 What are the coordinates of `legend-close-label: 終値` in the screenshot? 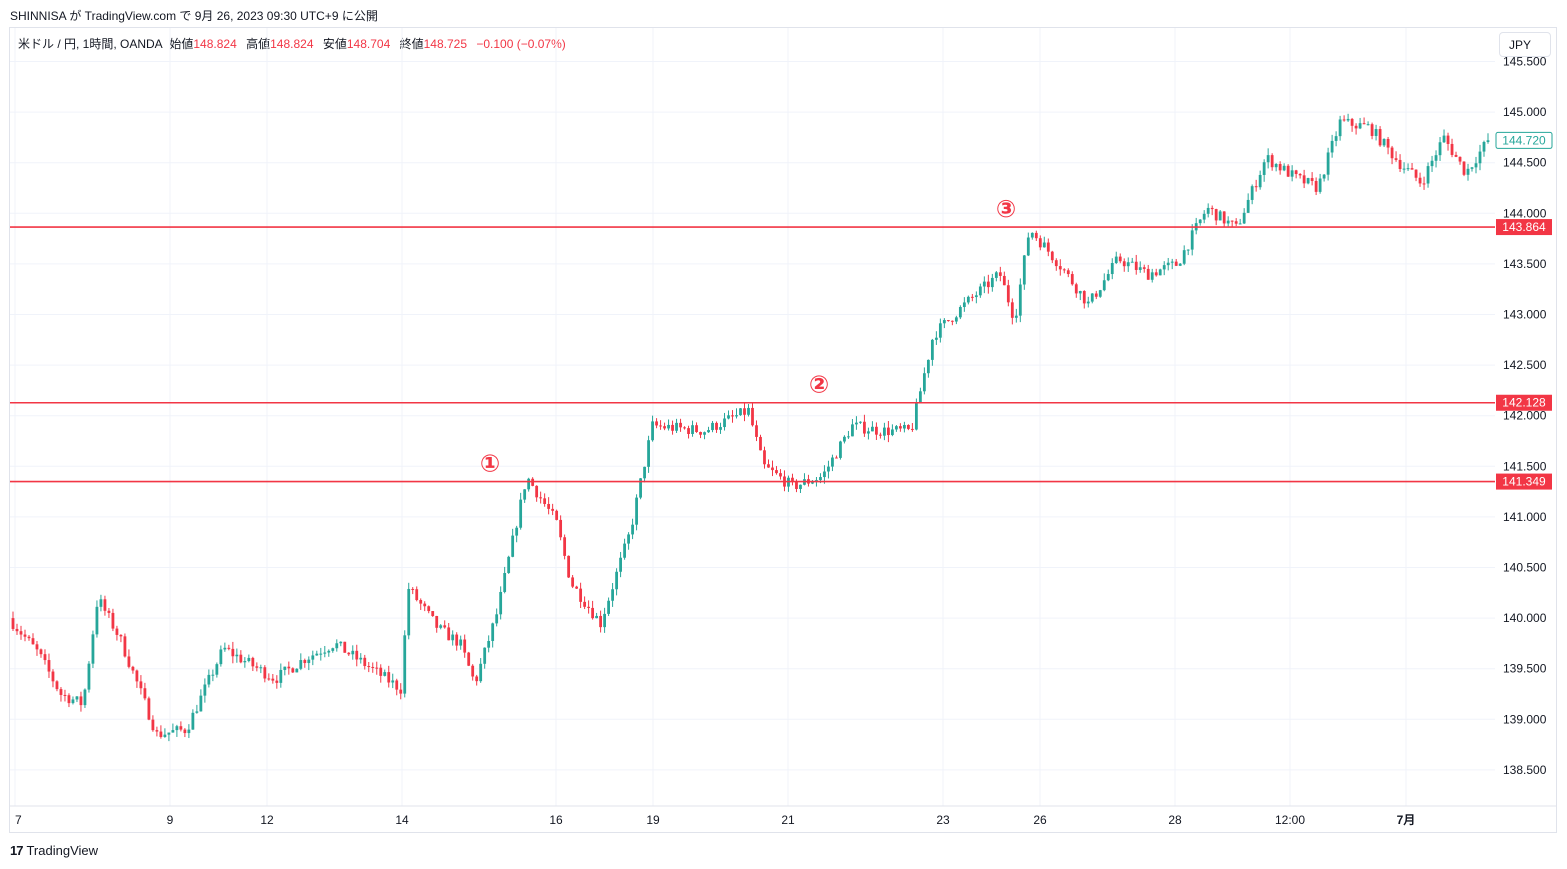 It's located at (411, 44).